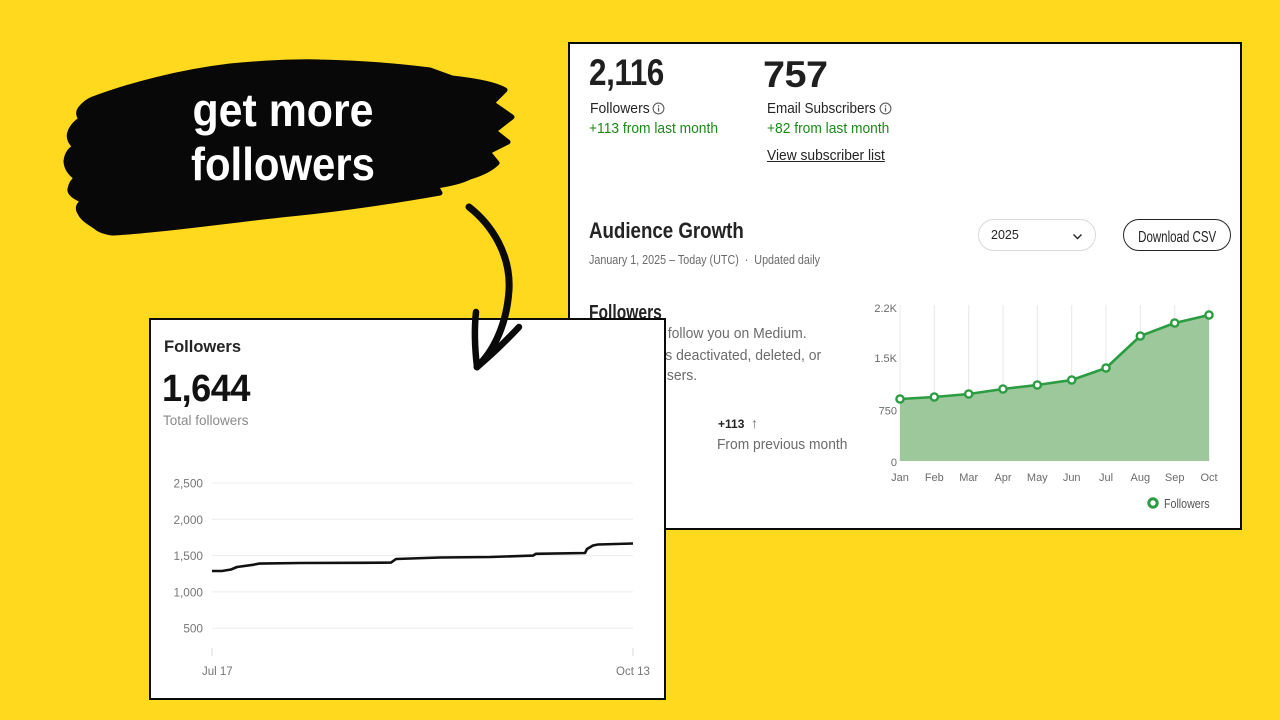  What do you see at coordinates (888, 412) in the screenshot?
I see `svg-text: 750` at bounding box center [888, 412].